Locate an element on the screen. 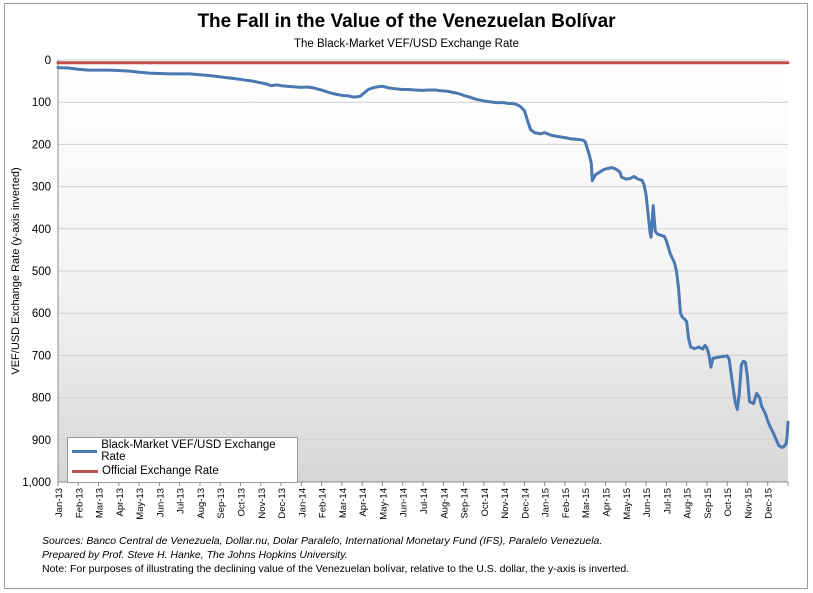 This screenshot has height=593, width=813. legend-swatch-official is located at coordinates (85, 471).